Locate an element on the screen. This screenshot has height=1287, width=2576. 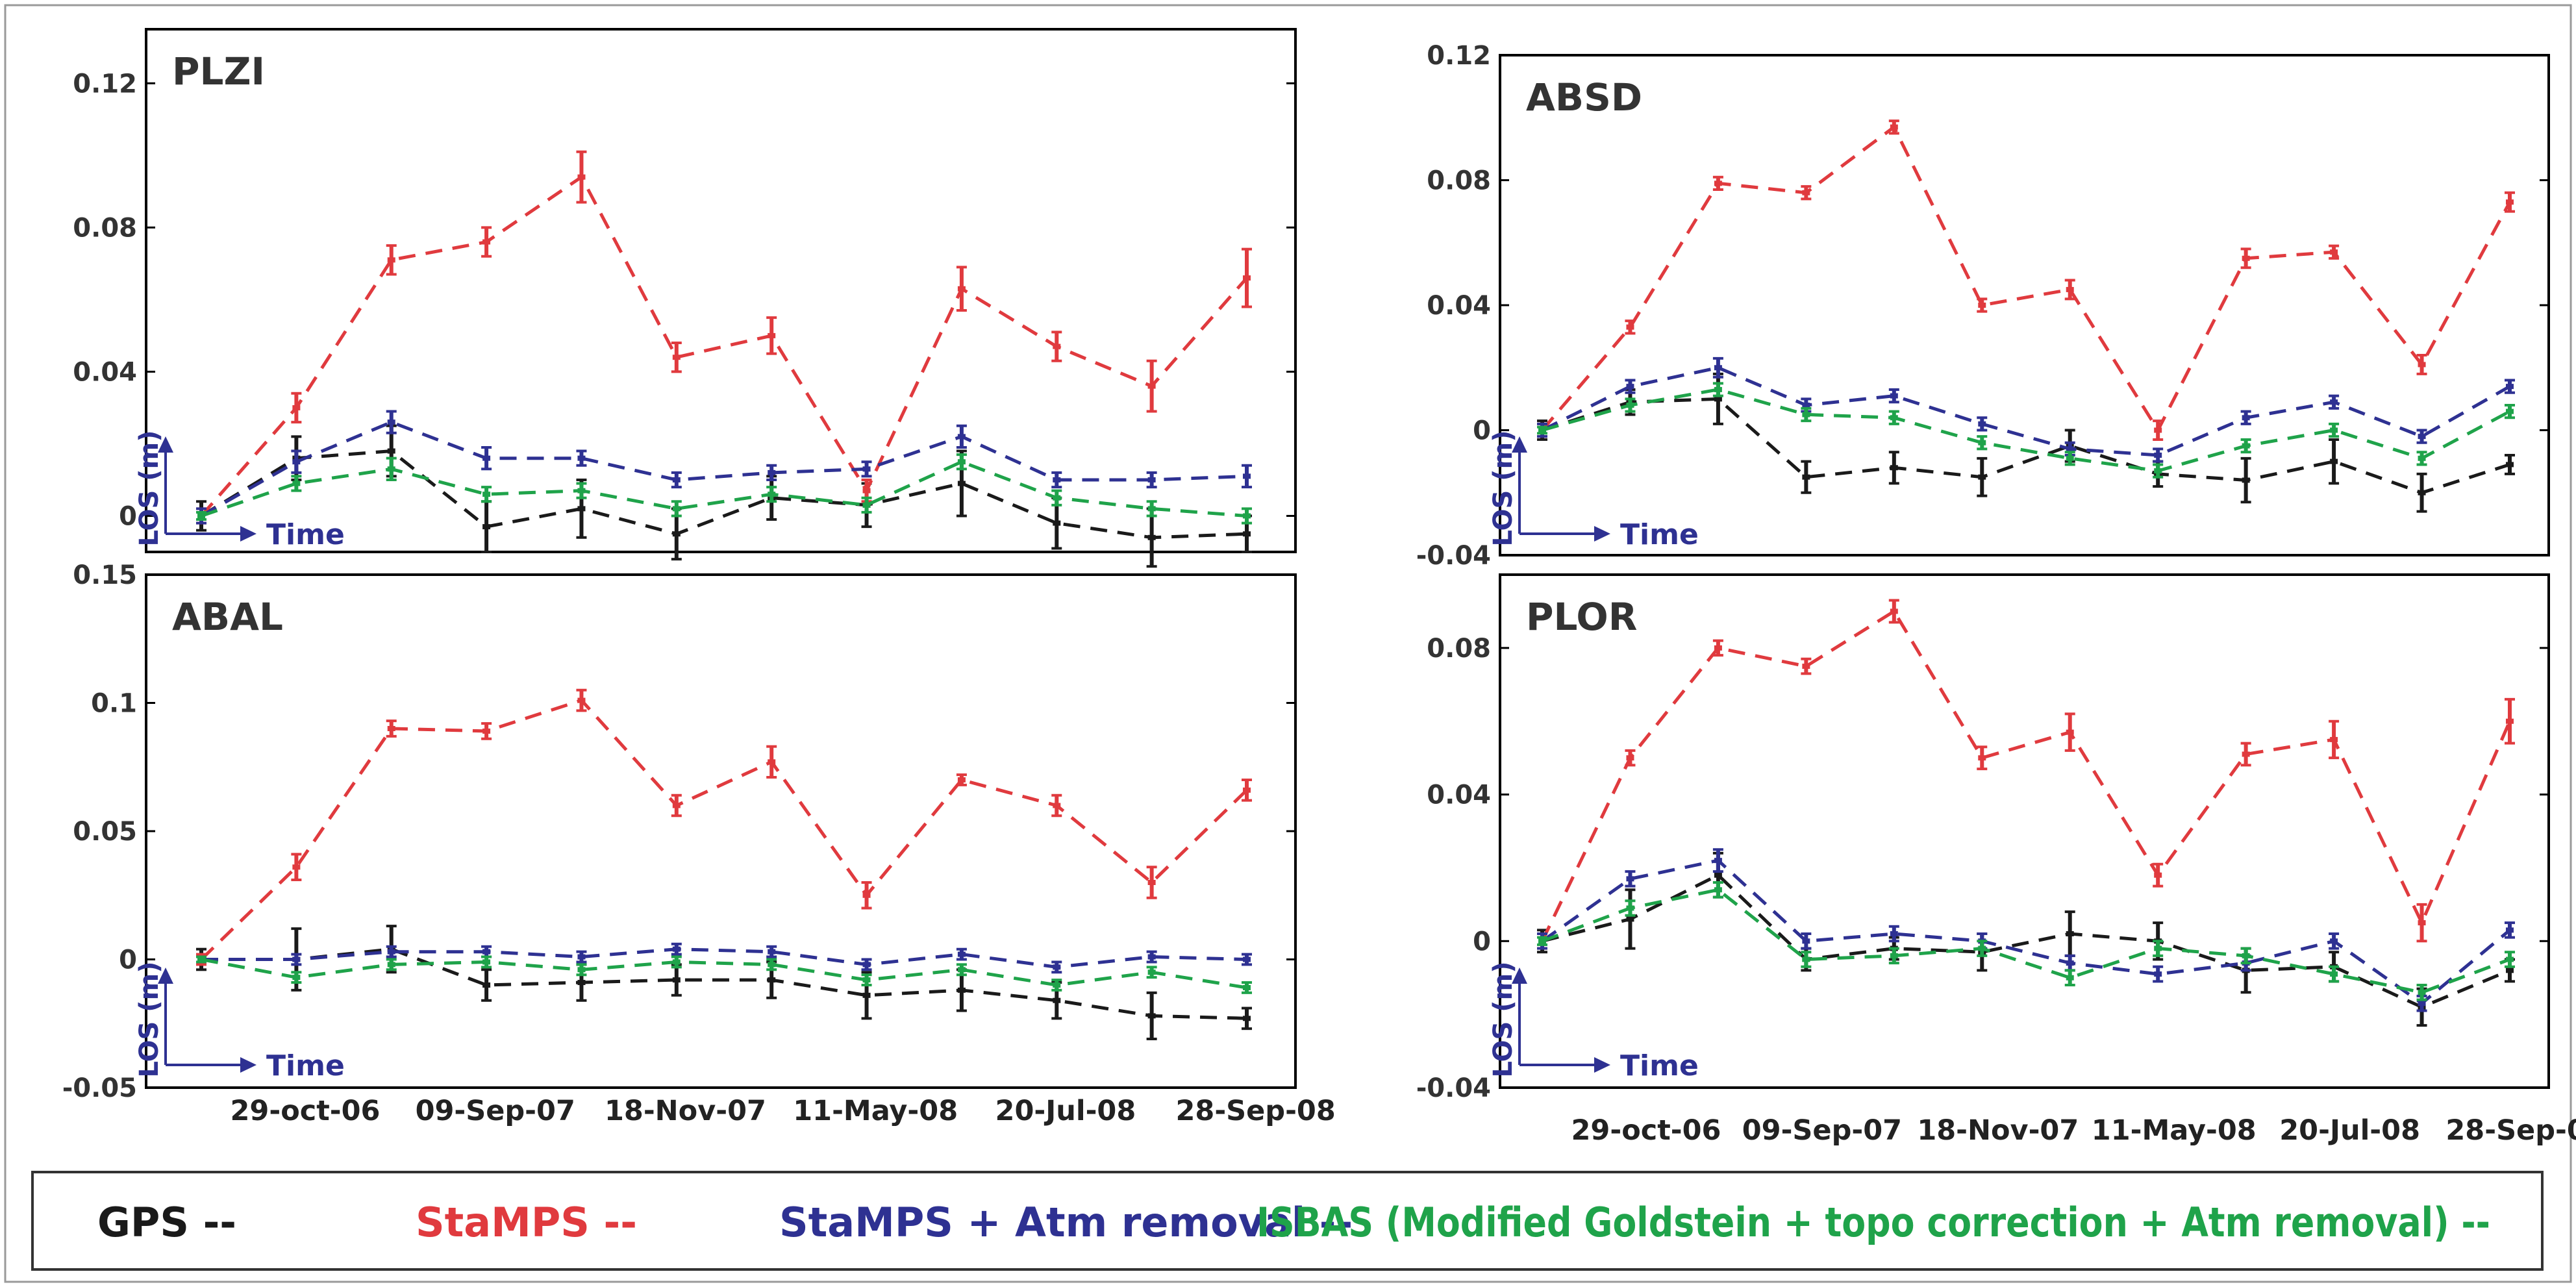
time-arrow-head is located at coordinates (248, 534).